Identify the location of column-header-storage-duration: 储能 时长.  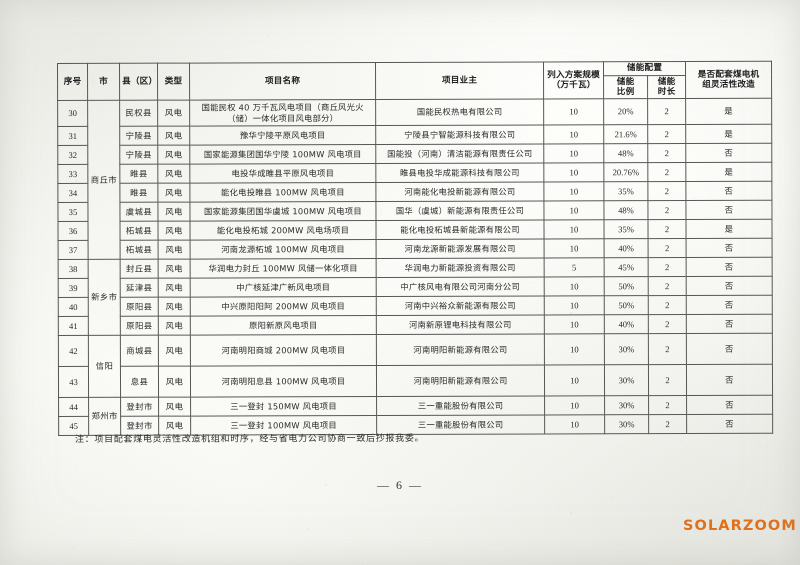
(666, 87).